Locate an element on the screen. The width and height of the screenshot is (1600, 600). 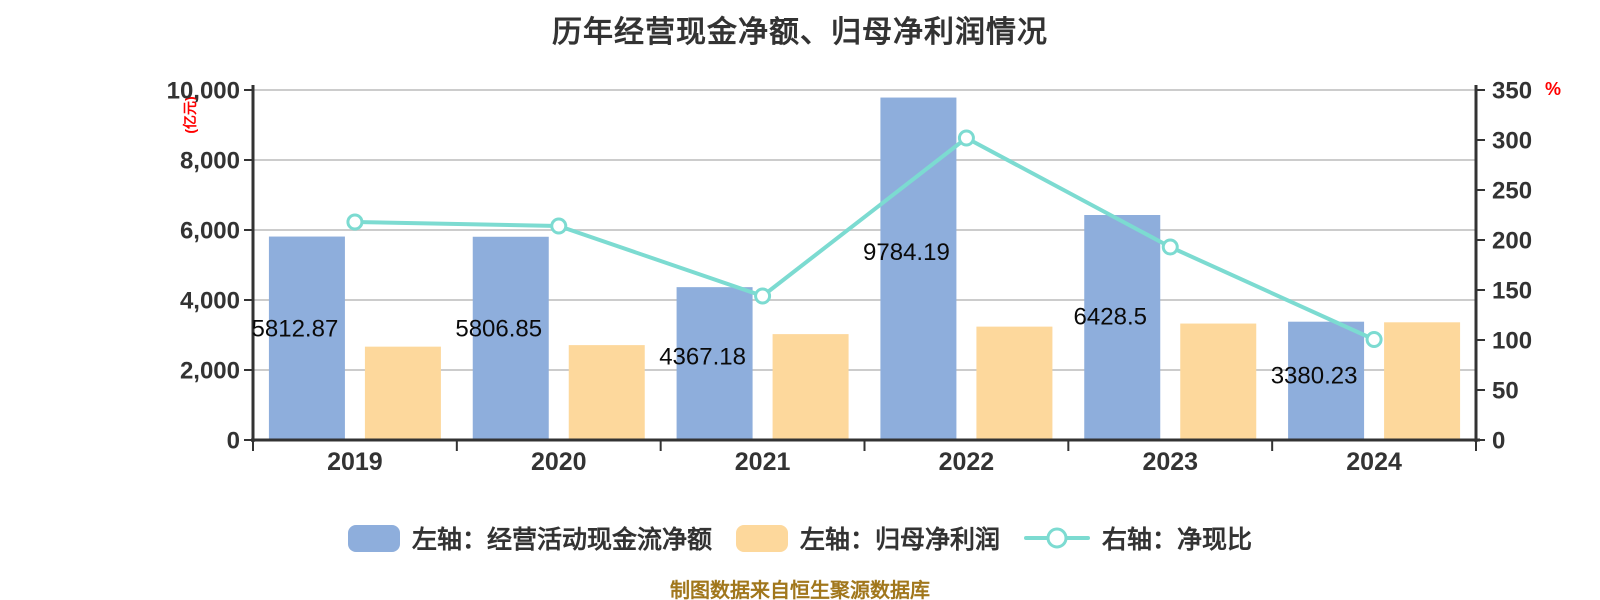
data-source-caption: 制图数据来自恒生聚源数据库 is located at coordinates (800, 590).